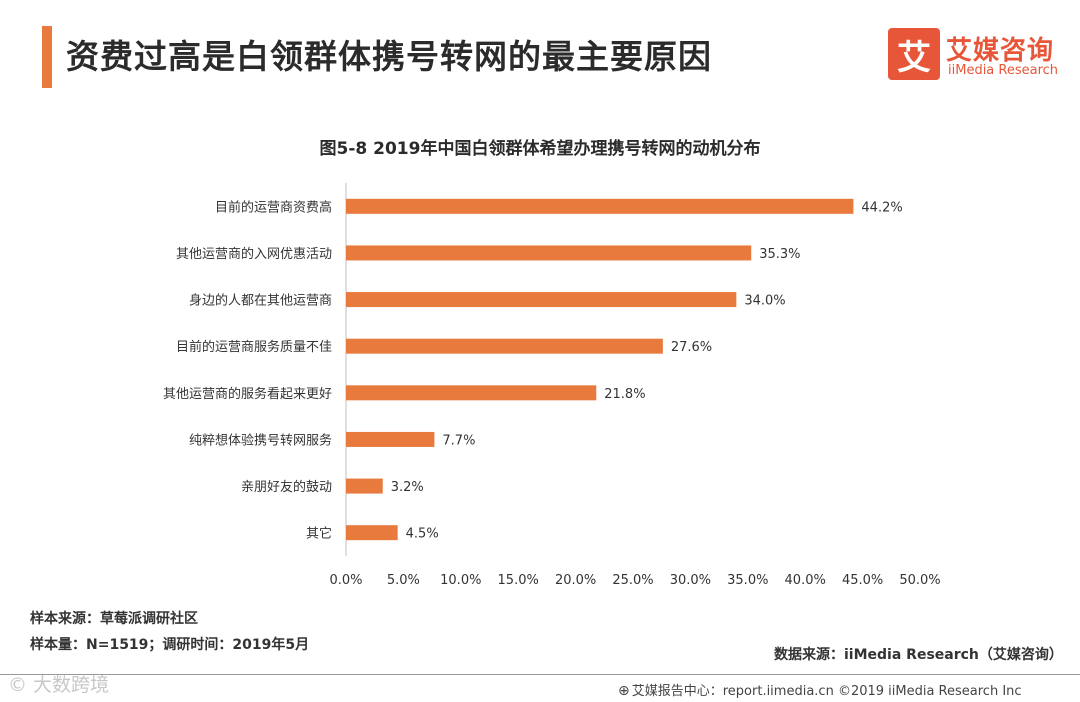  I want to click on footer-divider, so click(540, 674).